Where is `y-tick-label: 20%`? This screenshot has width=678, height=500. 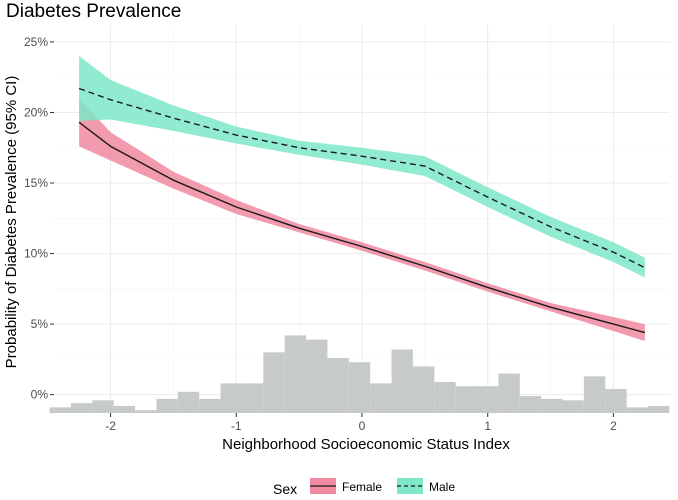 y-tick-label: 20% is located at coordinates (36, 112).